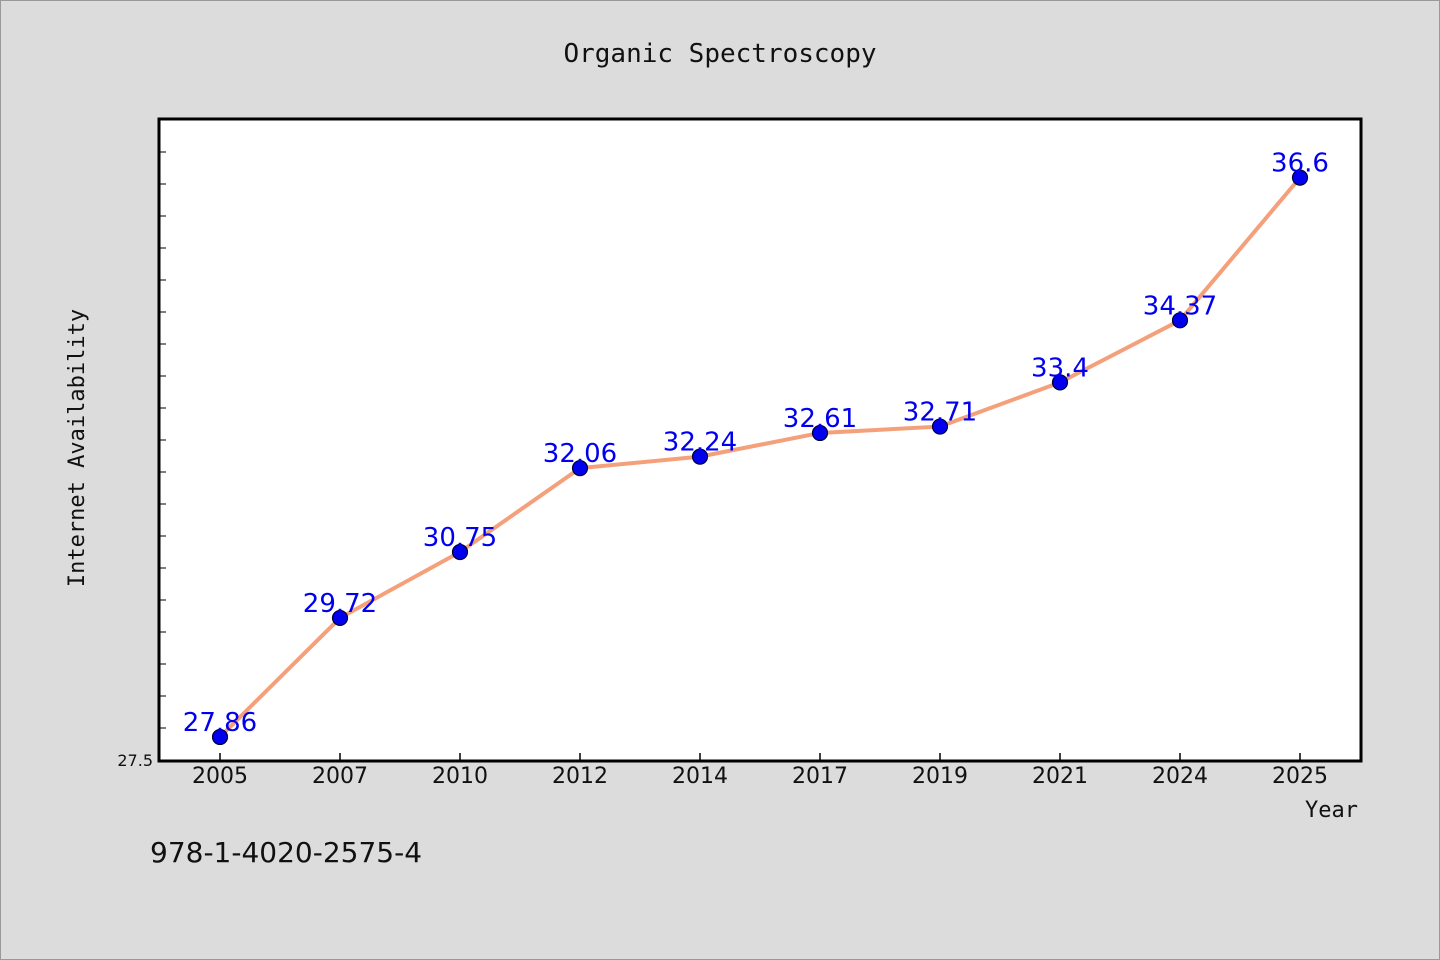  Describe the element at coordinates (719, 54) in the screenshot. I see `chart-title: Organic Spectroscopy` at that location.